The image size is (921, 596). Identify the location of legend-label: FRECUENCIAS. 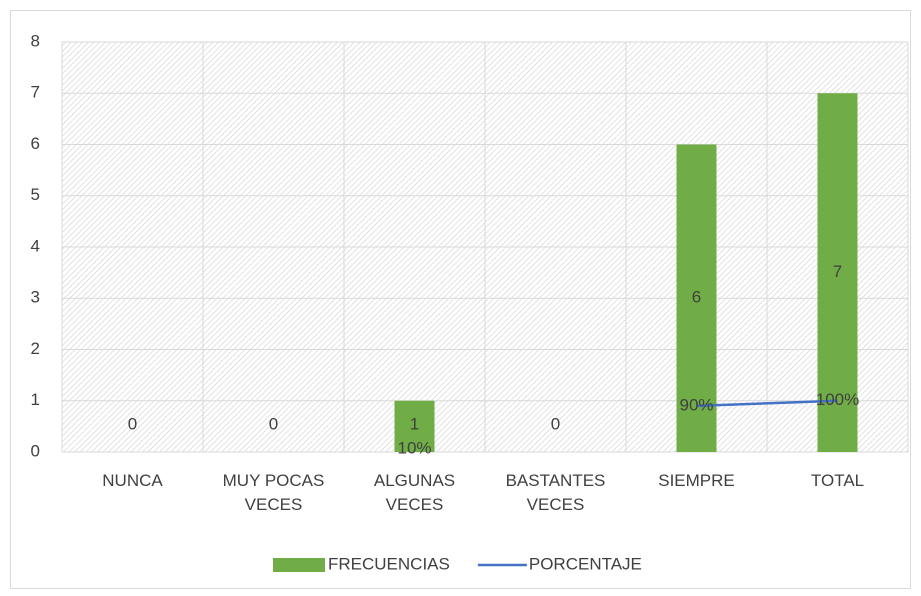
(389, 563).